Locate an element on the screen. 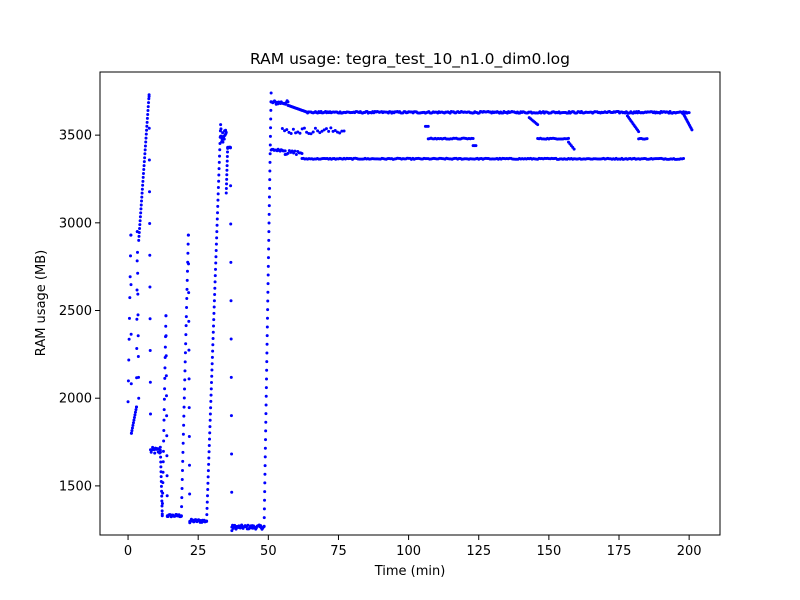  x-tick-label: 100 is located at coordinates (408, 551).